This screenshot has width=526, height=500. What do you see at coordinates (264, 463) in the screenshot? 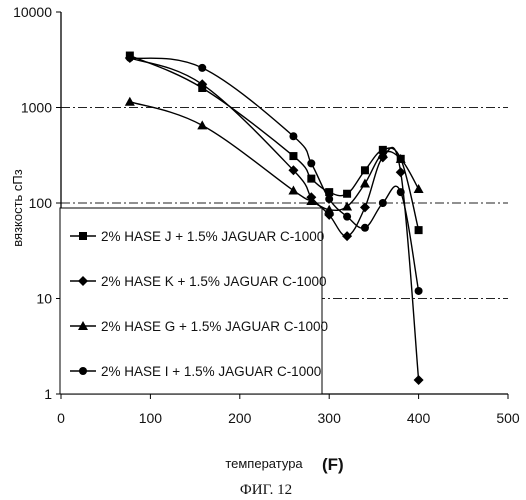
I see `x-axis-label: температура` at bounding box center [264, 463].